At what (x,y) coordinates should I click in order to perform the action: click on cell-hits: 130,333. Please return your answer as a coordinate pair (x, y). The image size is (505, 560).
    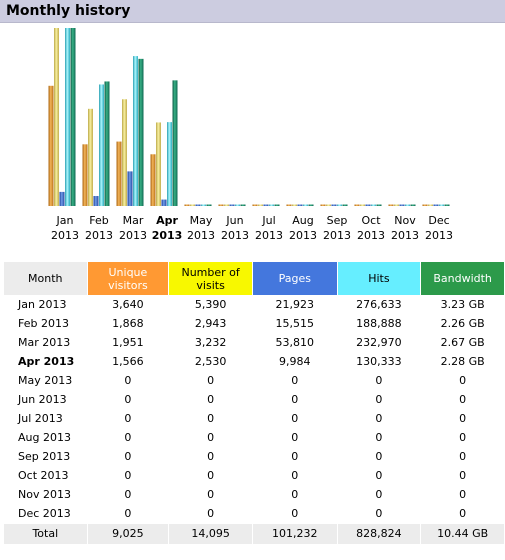
    Looking at the image, I should click on (379, 362).